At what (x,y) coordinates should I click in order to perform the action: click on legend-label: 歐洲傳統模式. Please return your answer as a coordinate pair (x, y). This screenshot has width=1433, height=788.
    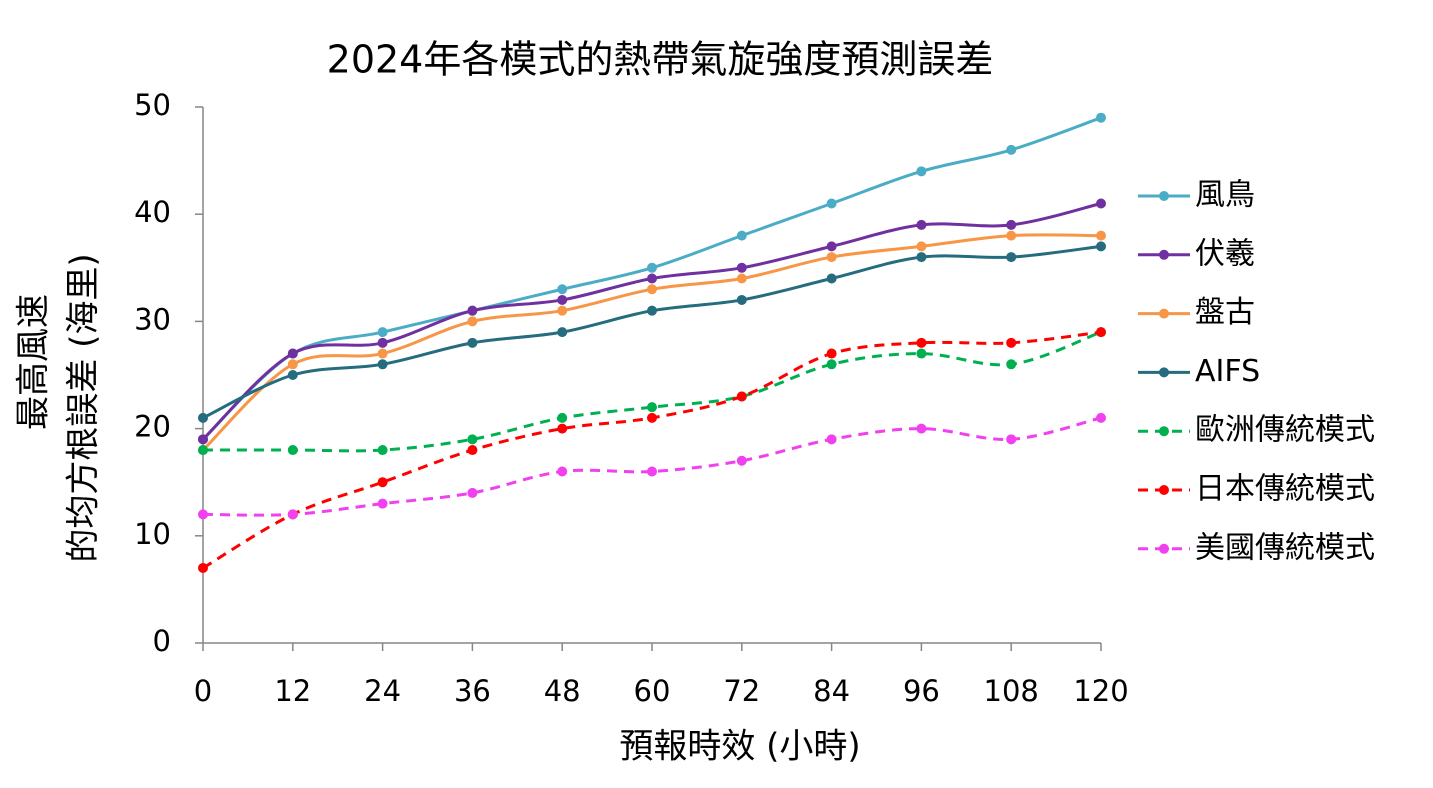
    Looking at the image, I should click on (1285, 430).